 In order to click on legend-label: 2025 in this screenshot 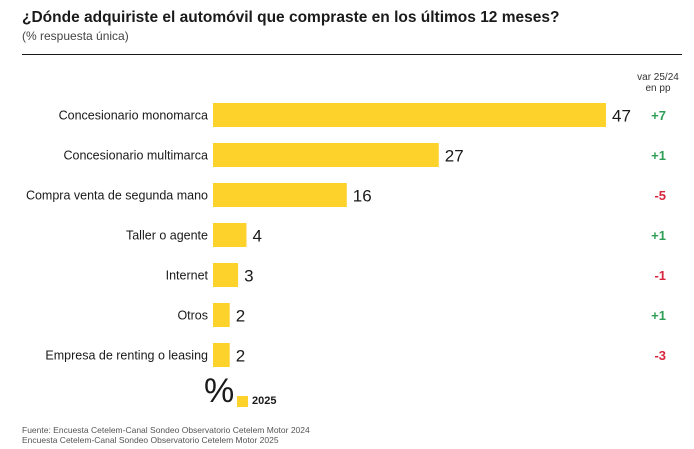, I will do `click(264, 401)`.